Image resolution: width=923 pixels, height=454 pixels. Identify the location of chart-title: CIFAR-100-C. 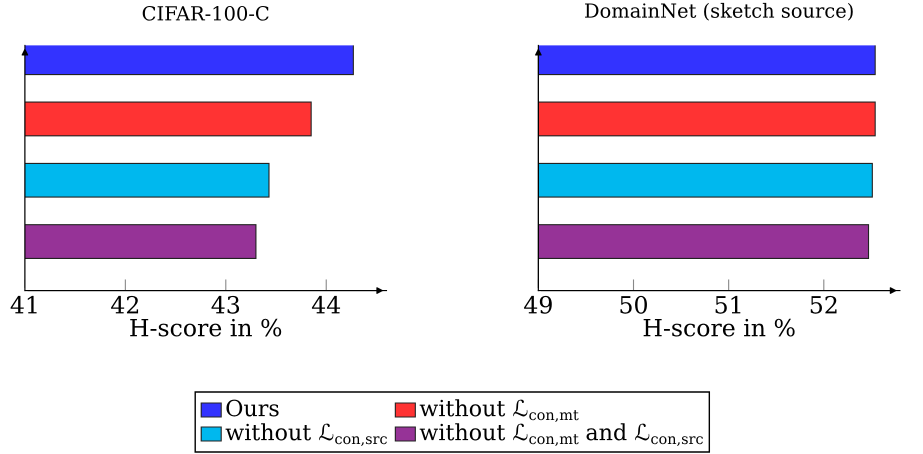
(205, 13).